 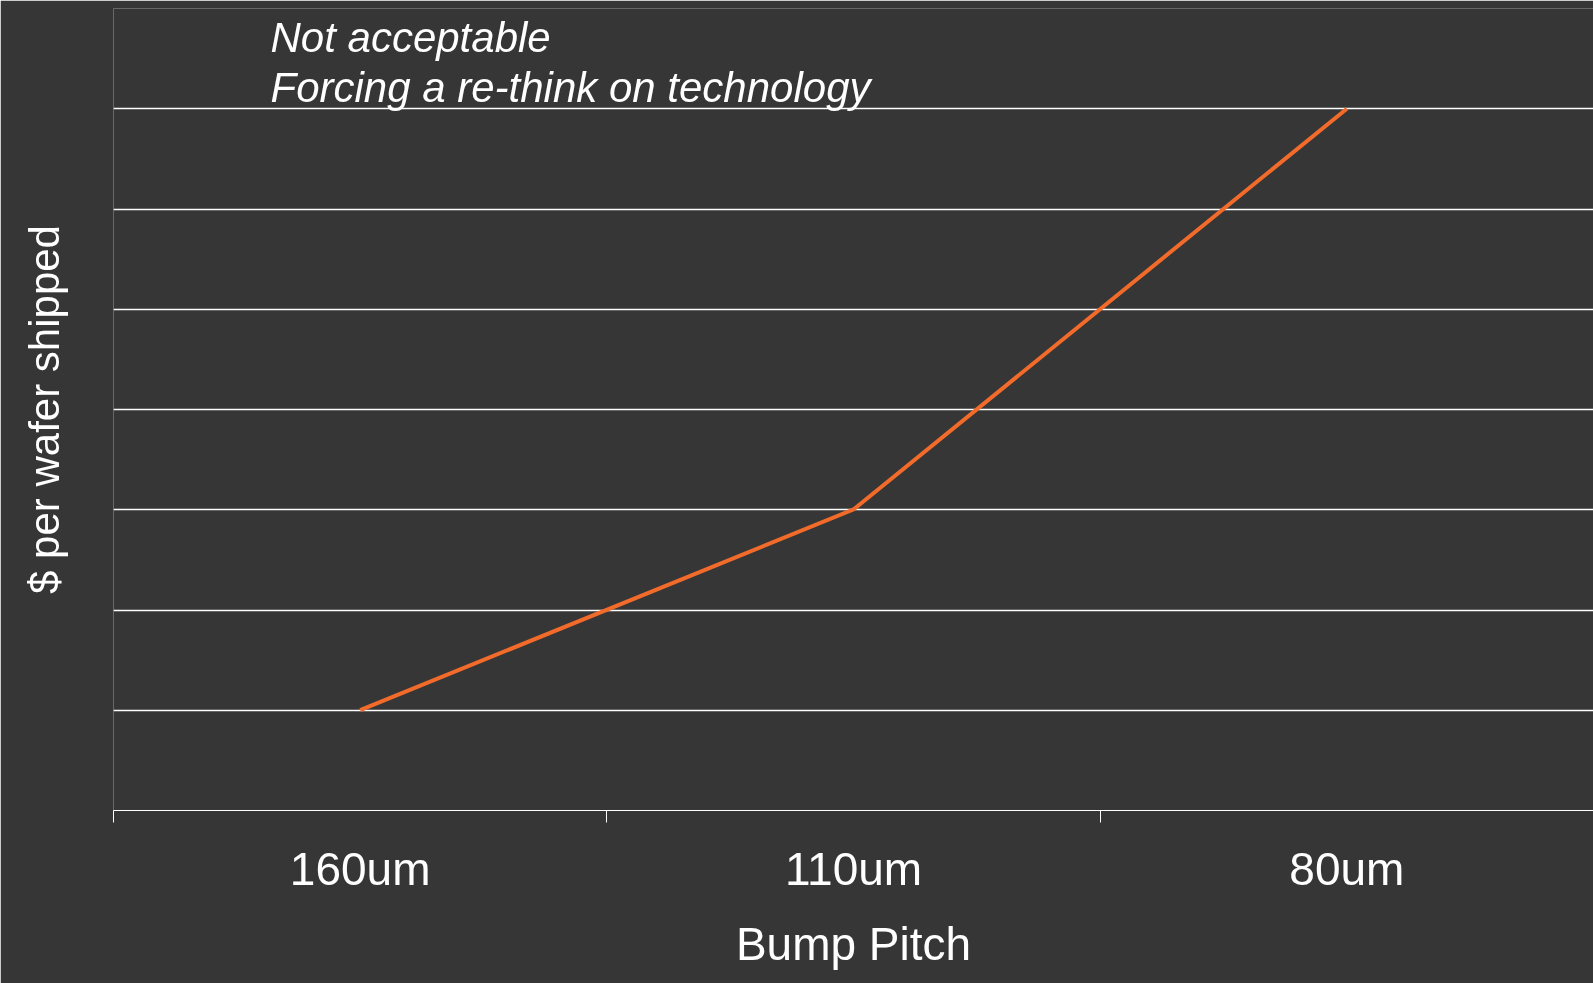 What do you see at coordinates (572, 87) in the screenshot?
I see `annotation: Forcing a re-think on technology` at bounding box center [572, 87].